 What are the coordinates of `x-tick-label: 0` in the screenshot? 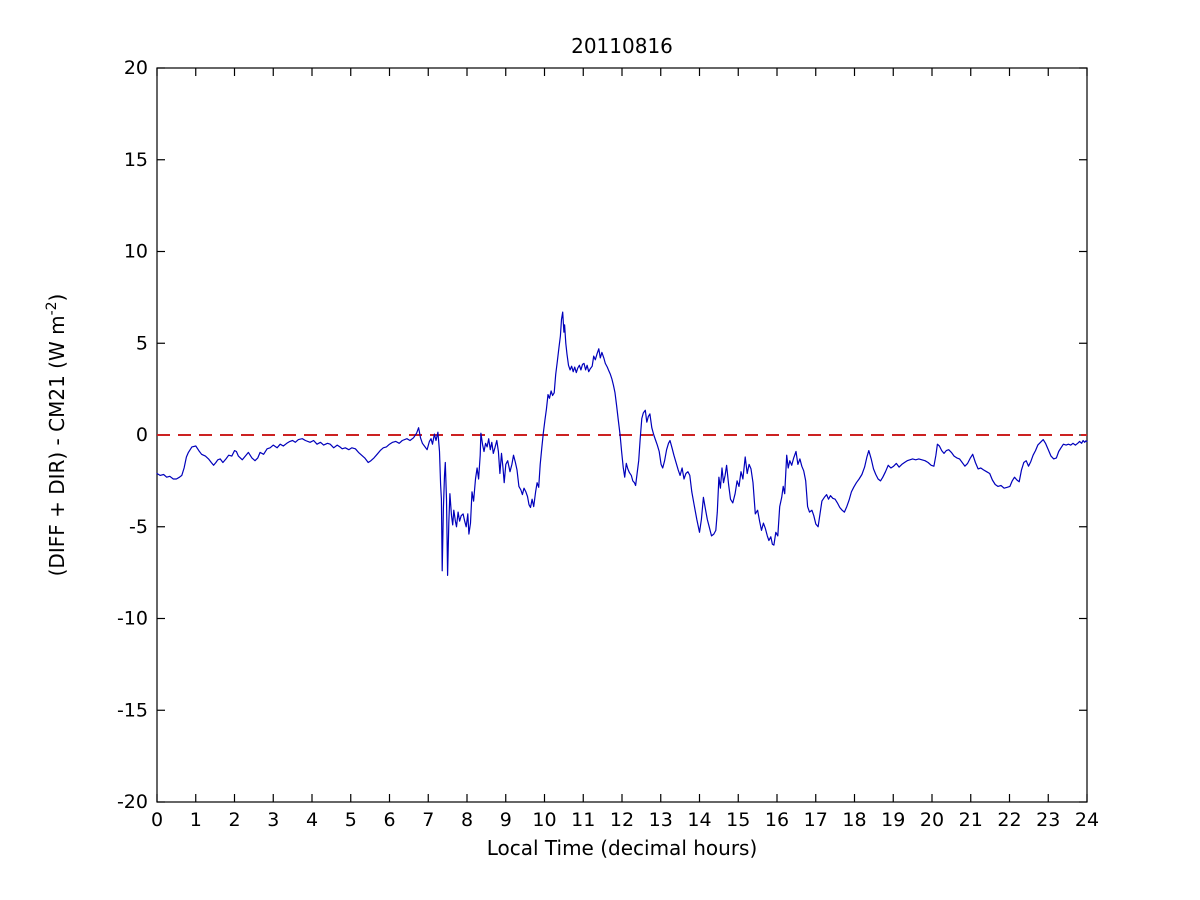 It's located at (157, 820).